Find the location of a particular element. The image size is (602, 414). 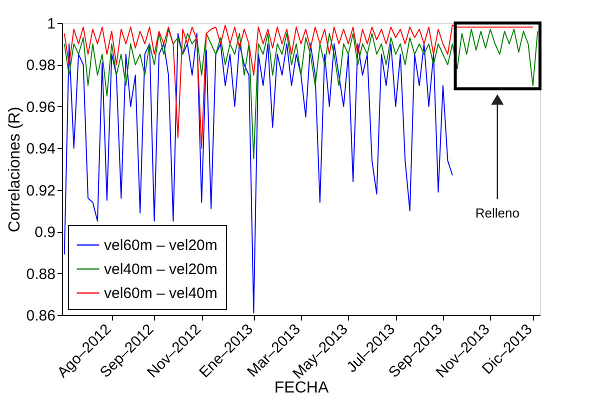

y-tick-label: 1 is located at coordinates (51, 24).